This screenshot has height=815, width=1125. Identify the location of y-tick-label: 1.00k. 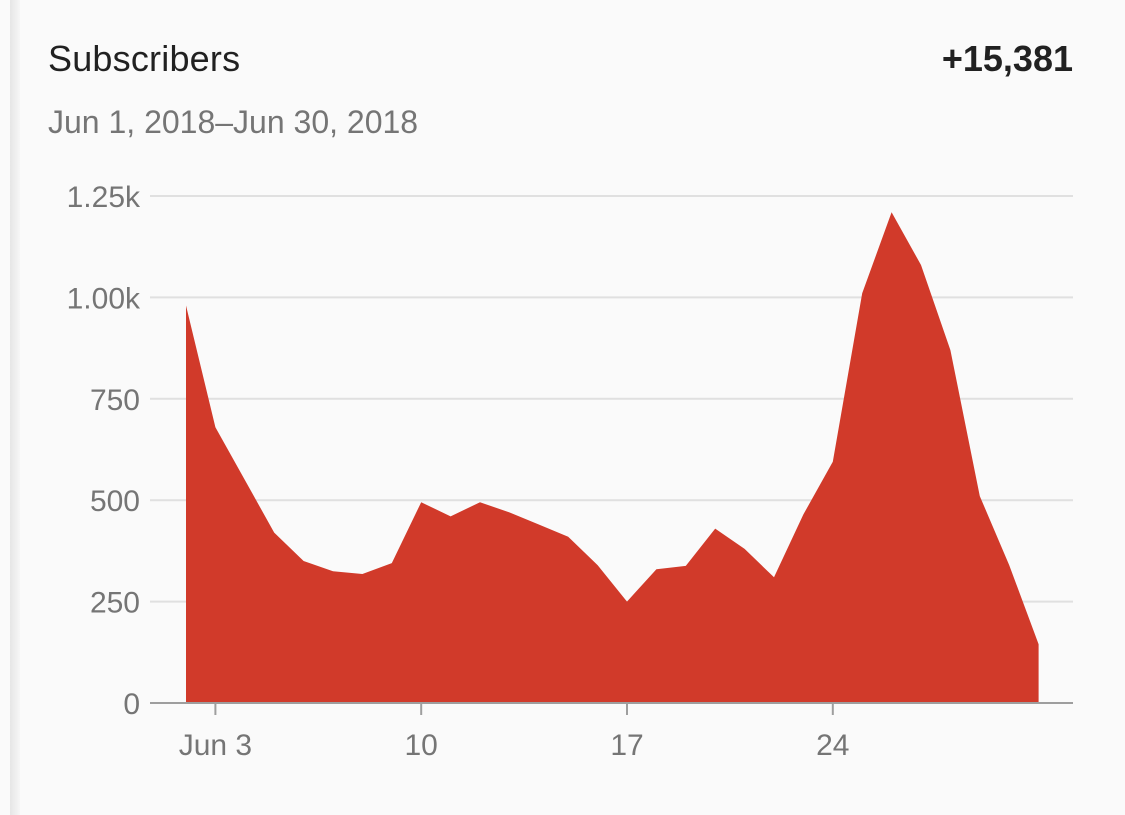
(104, 298).